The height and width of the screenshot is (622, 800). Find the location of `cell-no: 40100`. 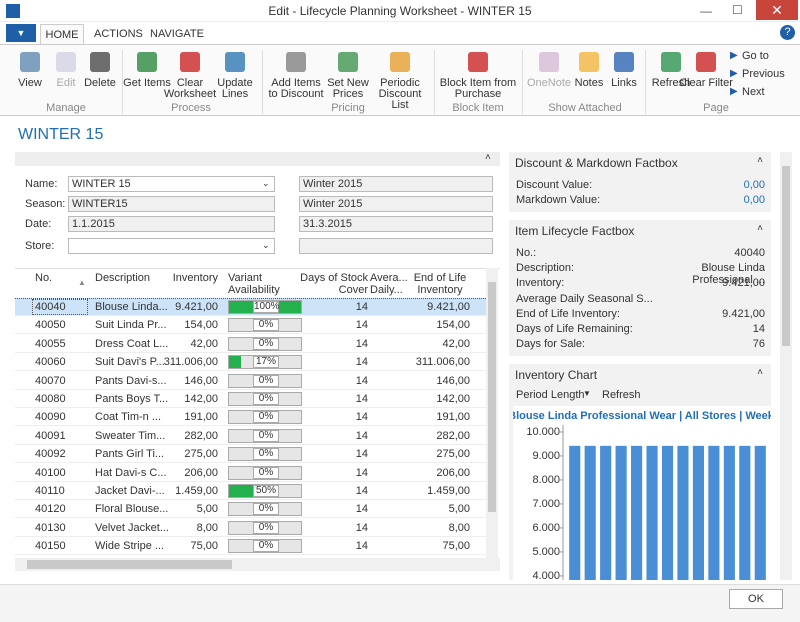

cell-no: 40100 is located at coordinates (50, 472).